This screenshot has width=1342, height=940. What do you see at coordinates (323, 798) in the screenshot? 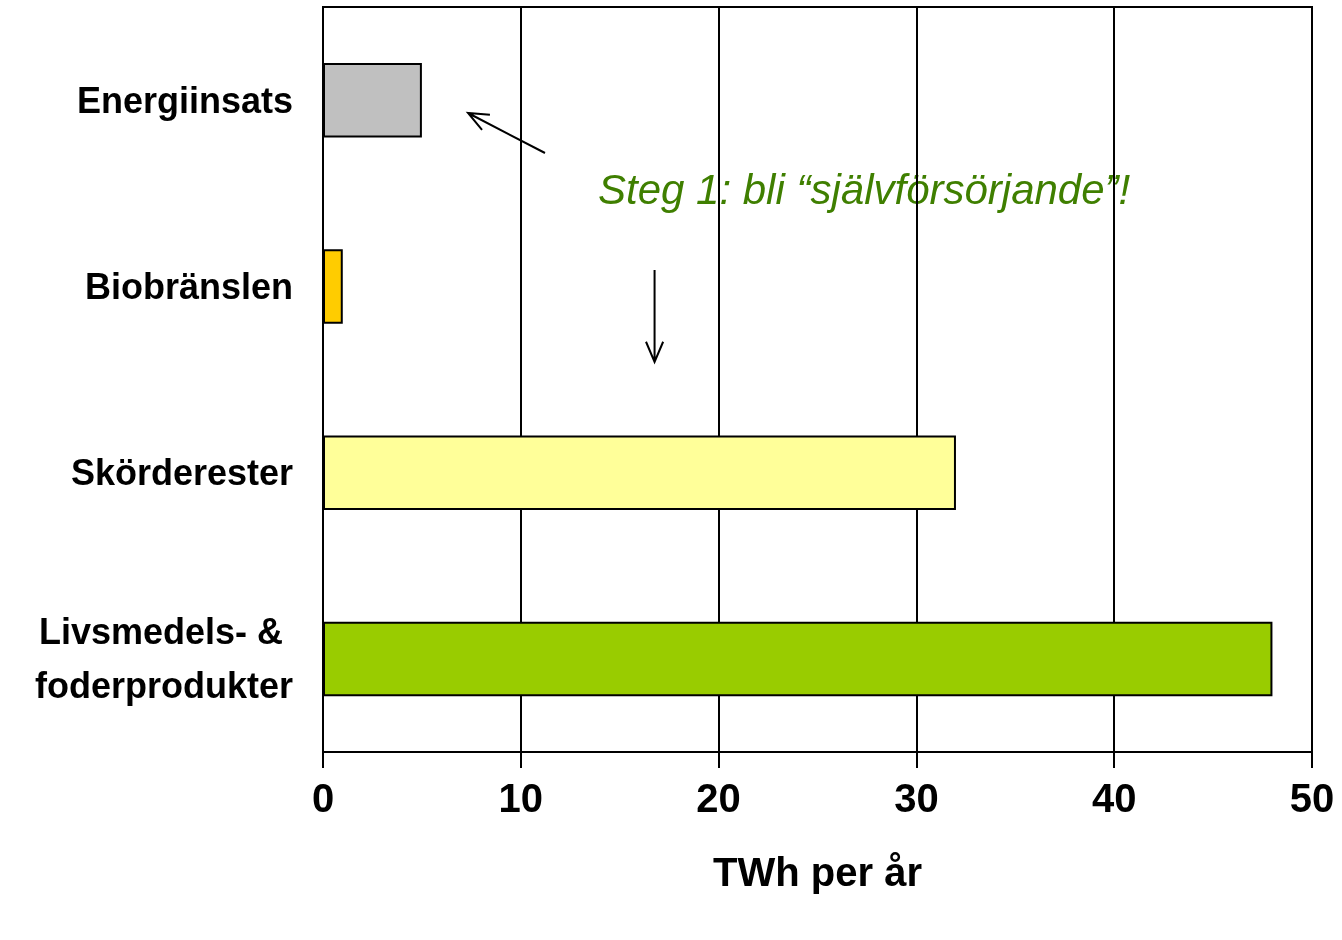
I see `x-tick-label: 0` at bounding box center [323, 798].